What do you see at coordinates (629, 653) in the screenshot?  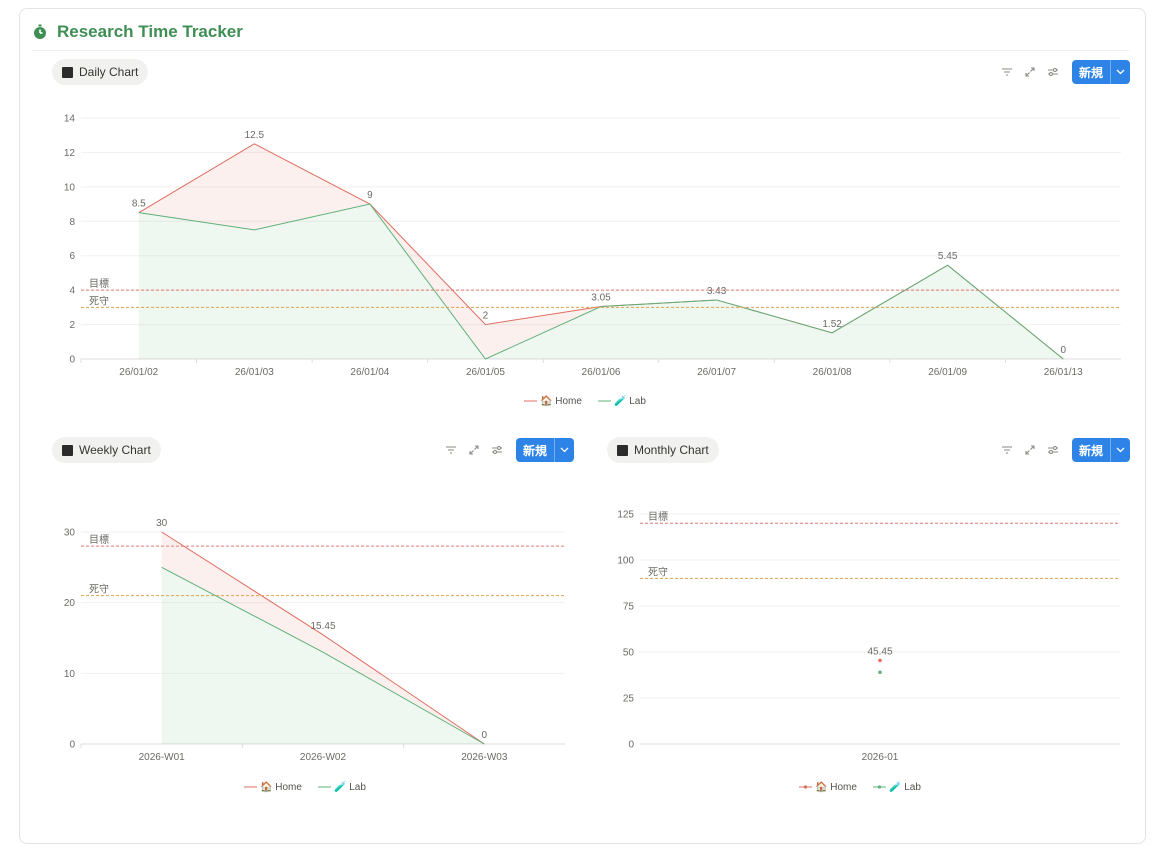 I see `y-tick-label: 50` at bounding box center [629, 653].